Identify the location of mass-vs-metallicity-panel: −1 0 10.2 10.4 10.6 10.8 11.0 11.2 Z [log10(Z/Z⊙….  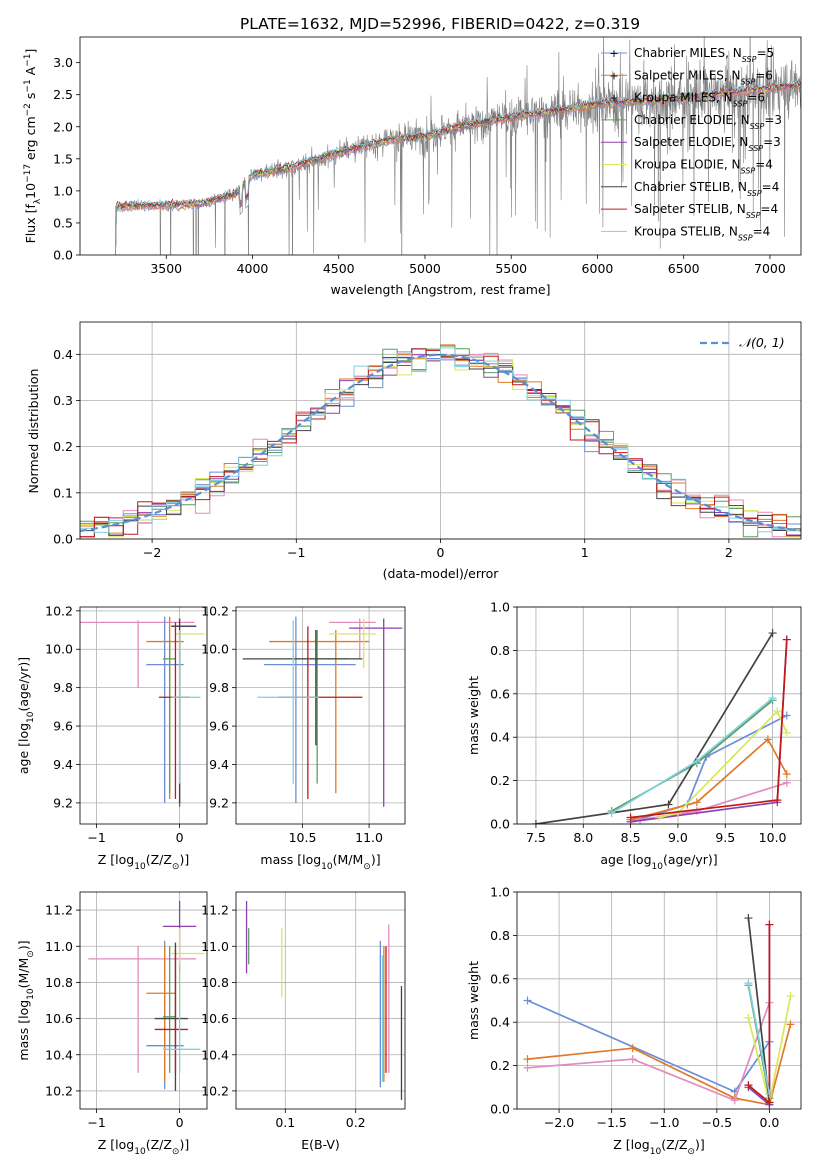
(112, 1024).